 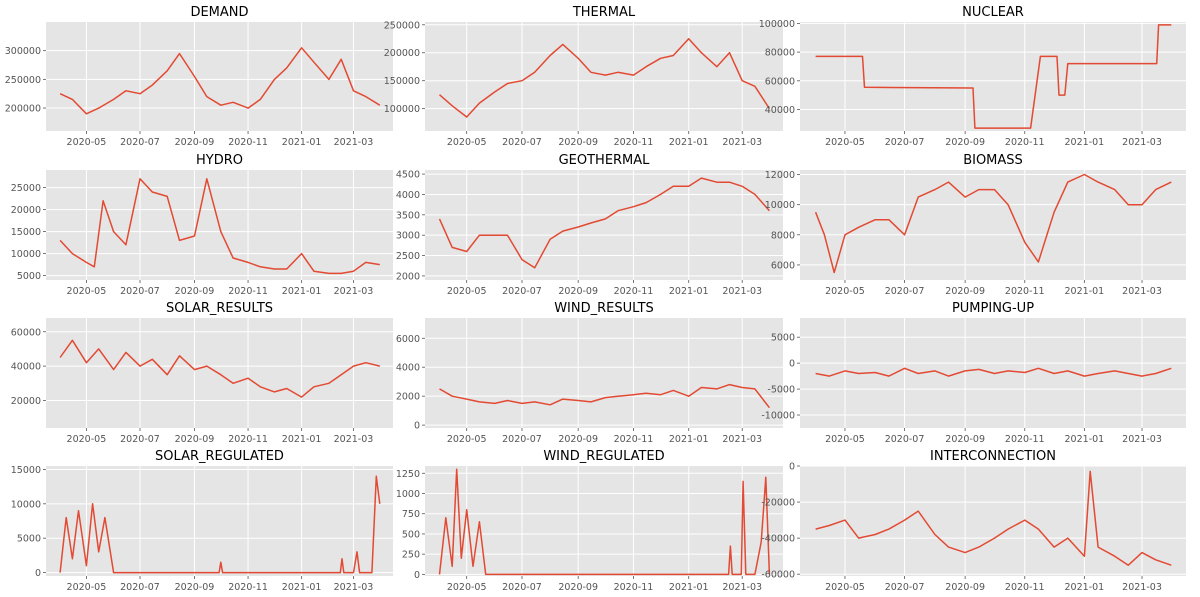 I want to click on panel-title: WIND_RESULTS, so click(x=604, y=308).